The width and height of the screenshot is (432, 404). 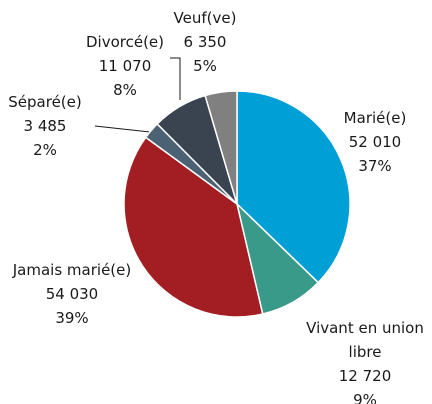 I want to click on category-name: Vivant en union libre, so click(x=365, y=340).